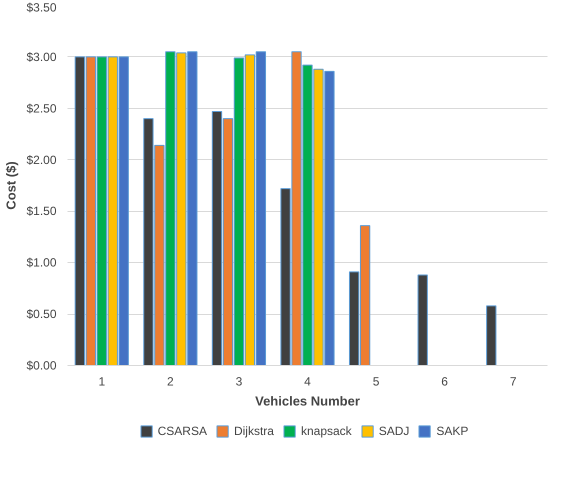 This screenshot has height=491, width=582. What do you see at coordinates (41, 7) in the screenshot?
I see `y-tick-label: $3.50` at bounding box center [41, 7].